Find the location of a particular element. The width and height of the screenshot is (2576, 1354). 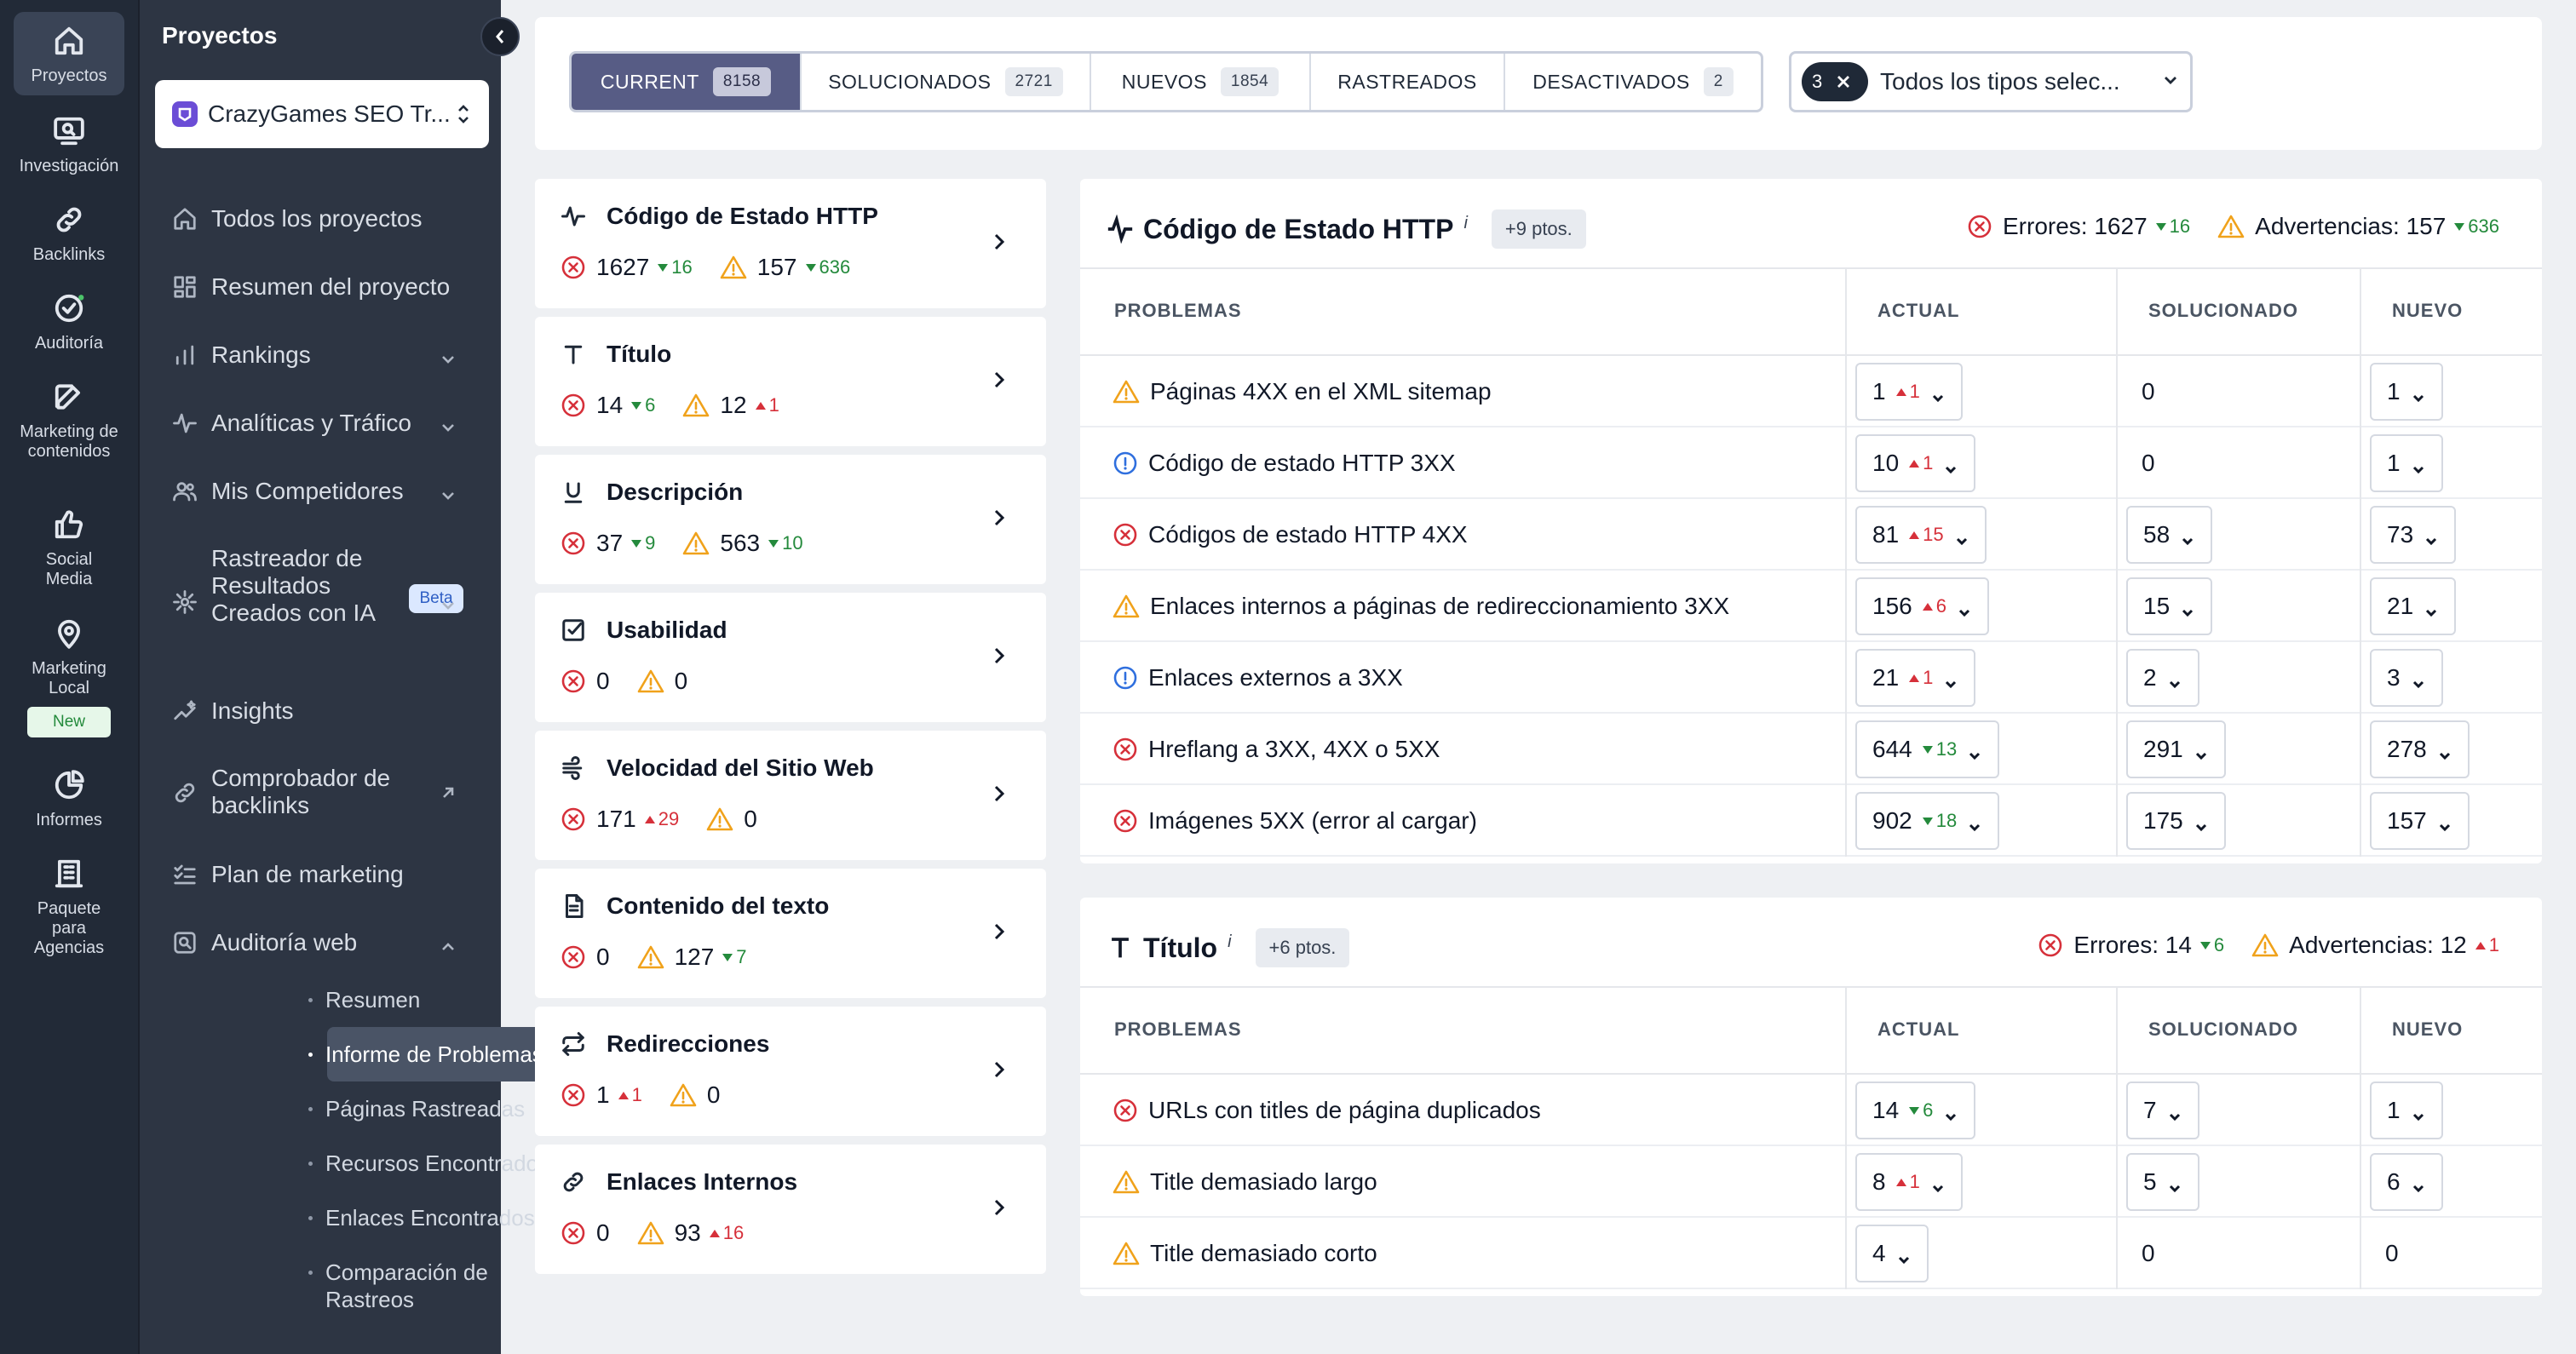

nav-resumen-proyecto: Resumen del proyecto is located at coordinates (328, 287).